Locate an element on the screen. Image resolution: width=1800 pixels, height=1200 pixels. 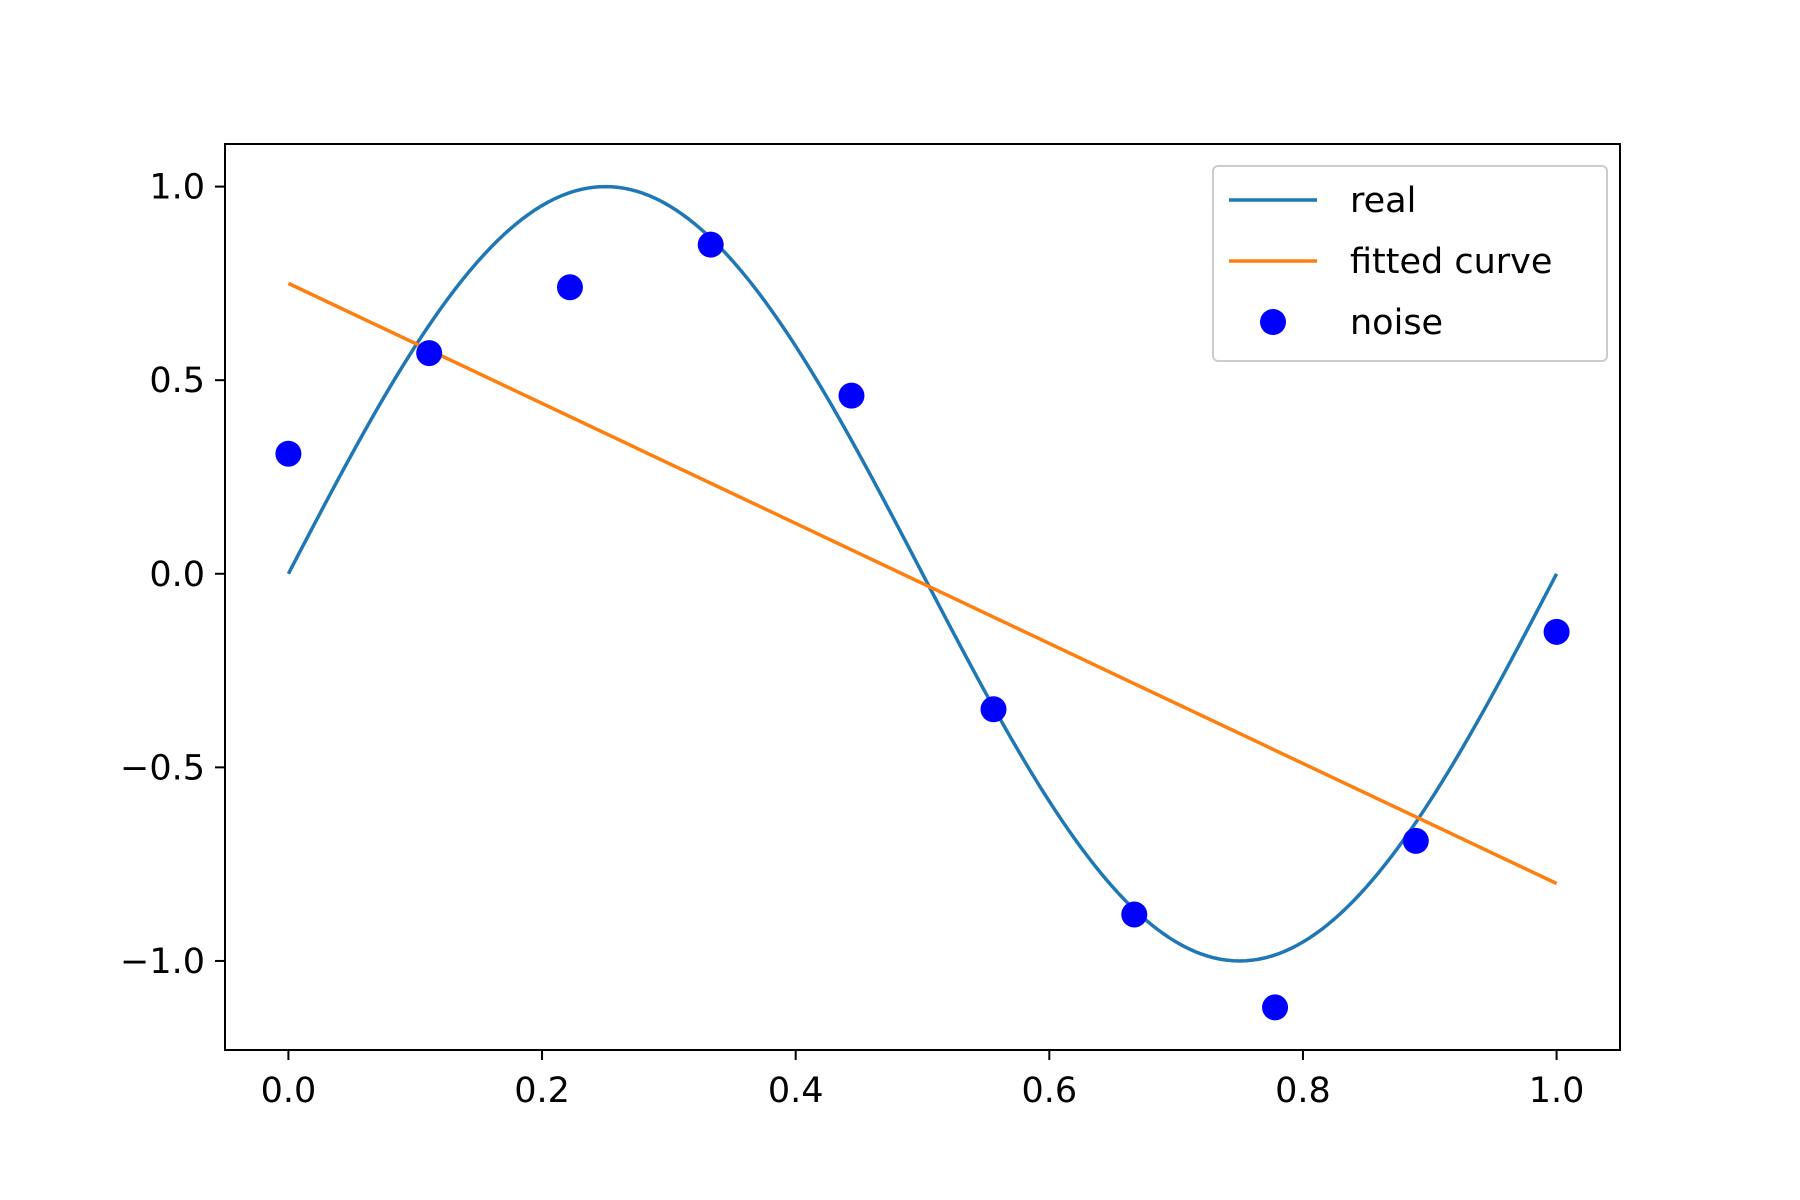
x-tick-label-3: 0.6 is located at coordinates (1049, 1091).